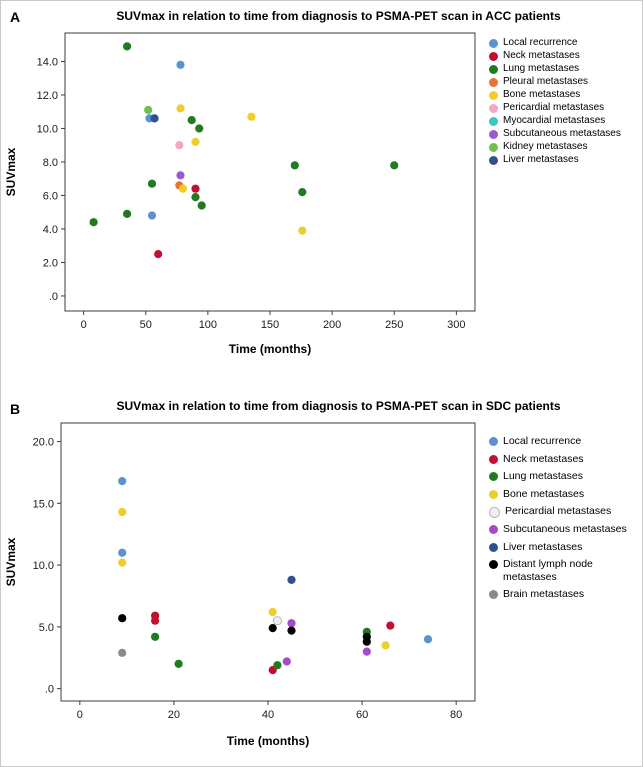 The width and height of the screenshot is (643, 767). Describe the element at coordinates (270, 325) in the screenshot. I see `x-tick-label: 150` at that location.